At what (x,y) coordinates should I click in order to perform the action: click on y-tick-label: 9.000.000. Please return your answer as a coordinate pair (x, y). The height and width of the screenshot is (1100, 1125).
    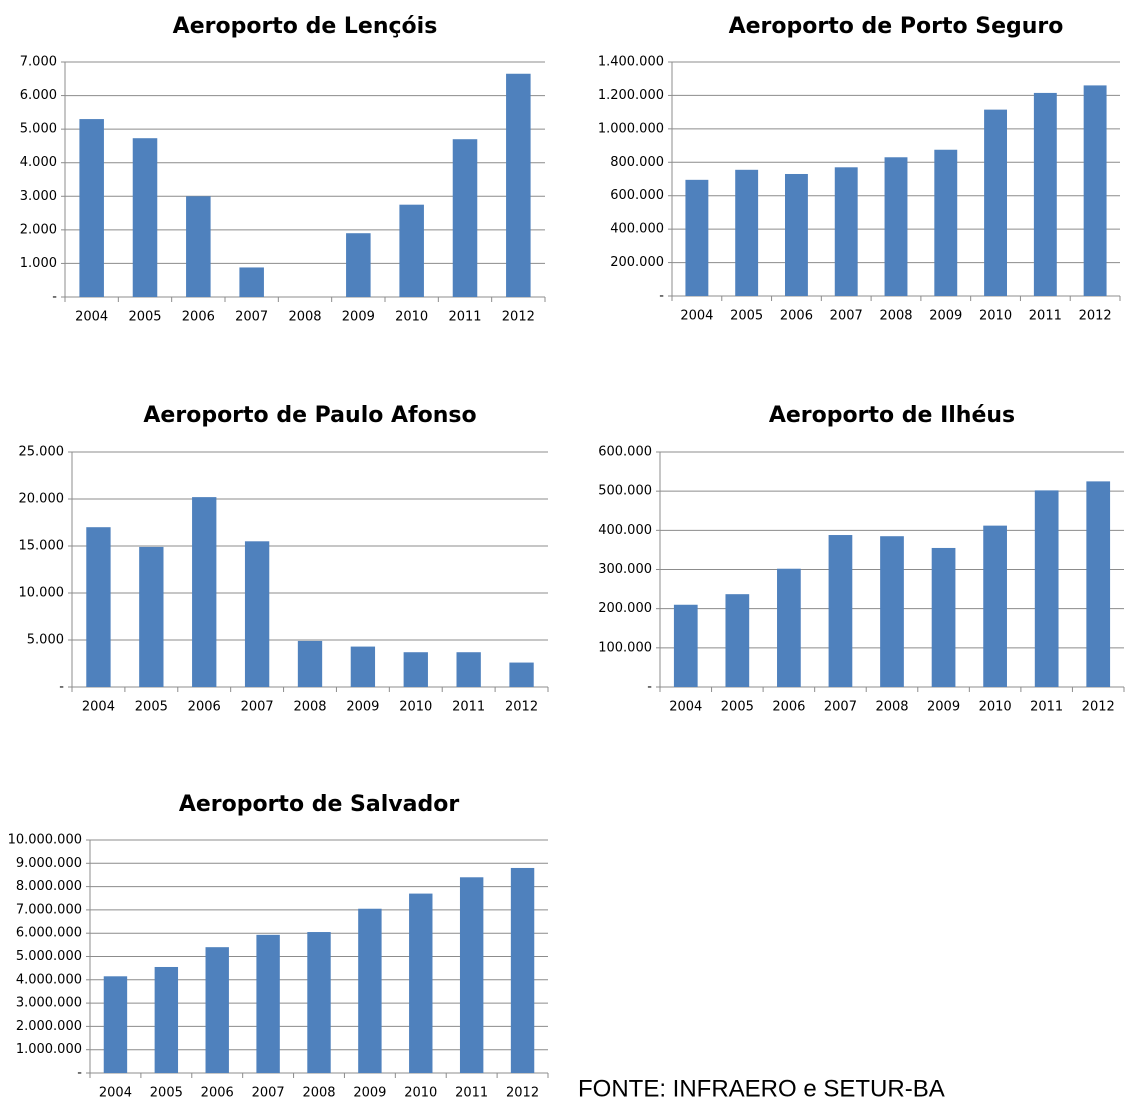
    Looking at the image, I should click on (49, 863).